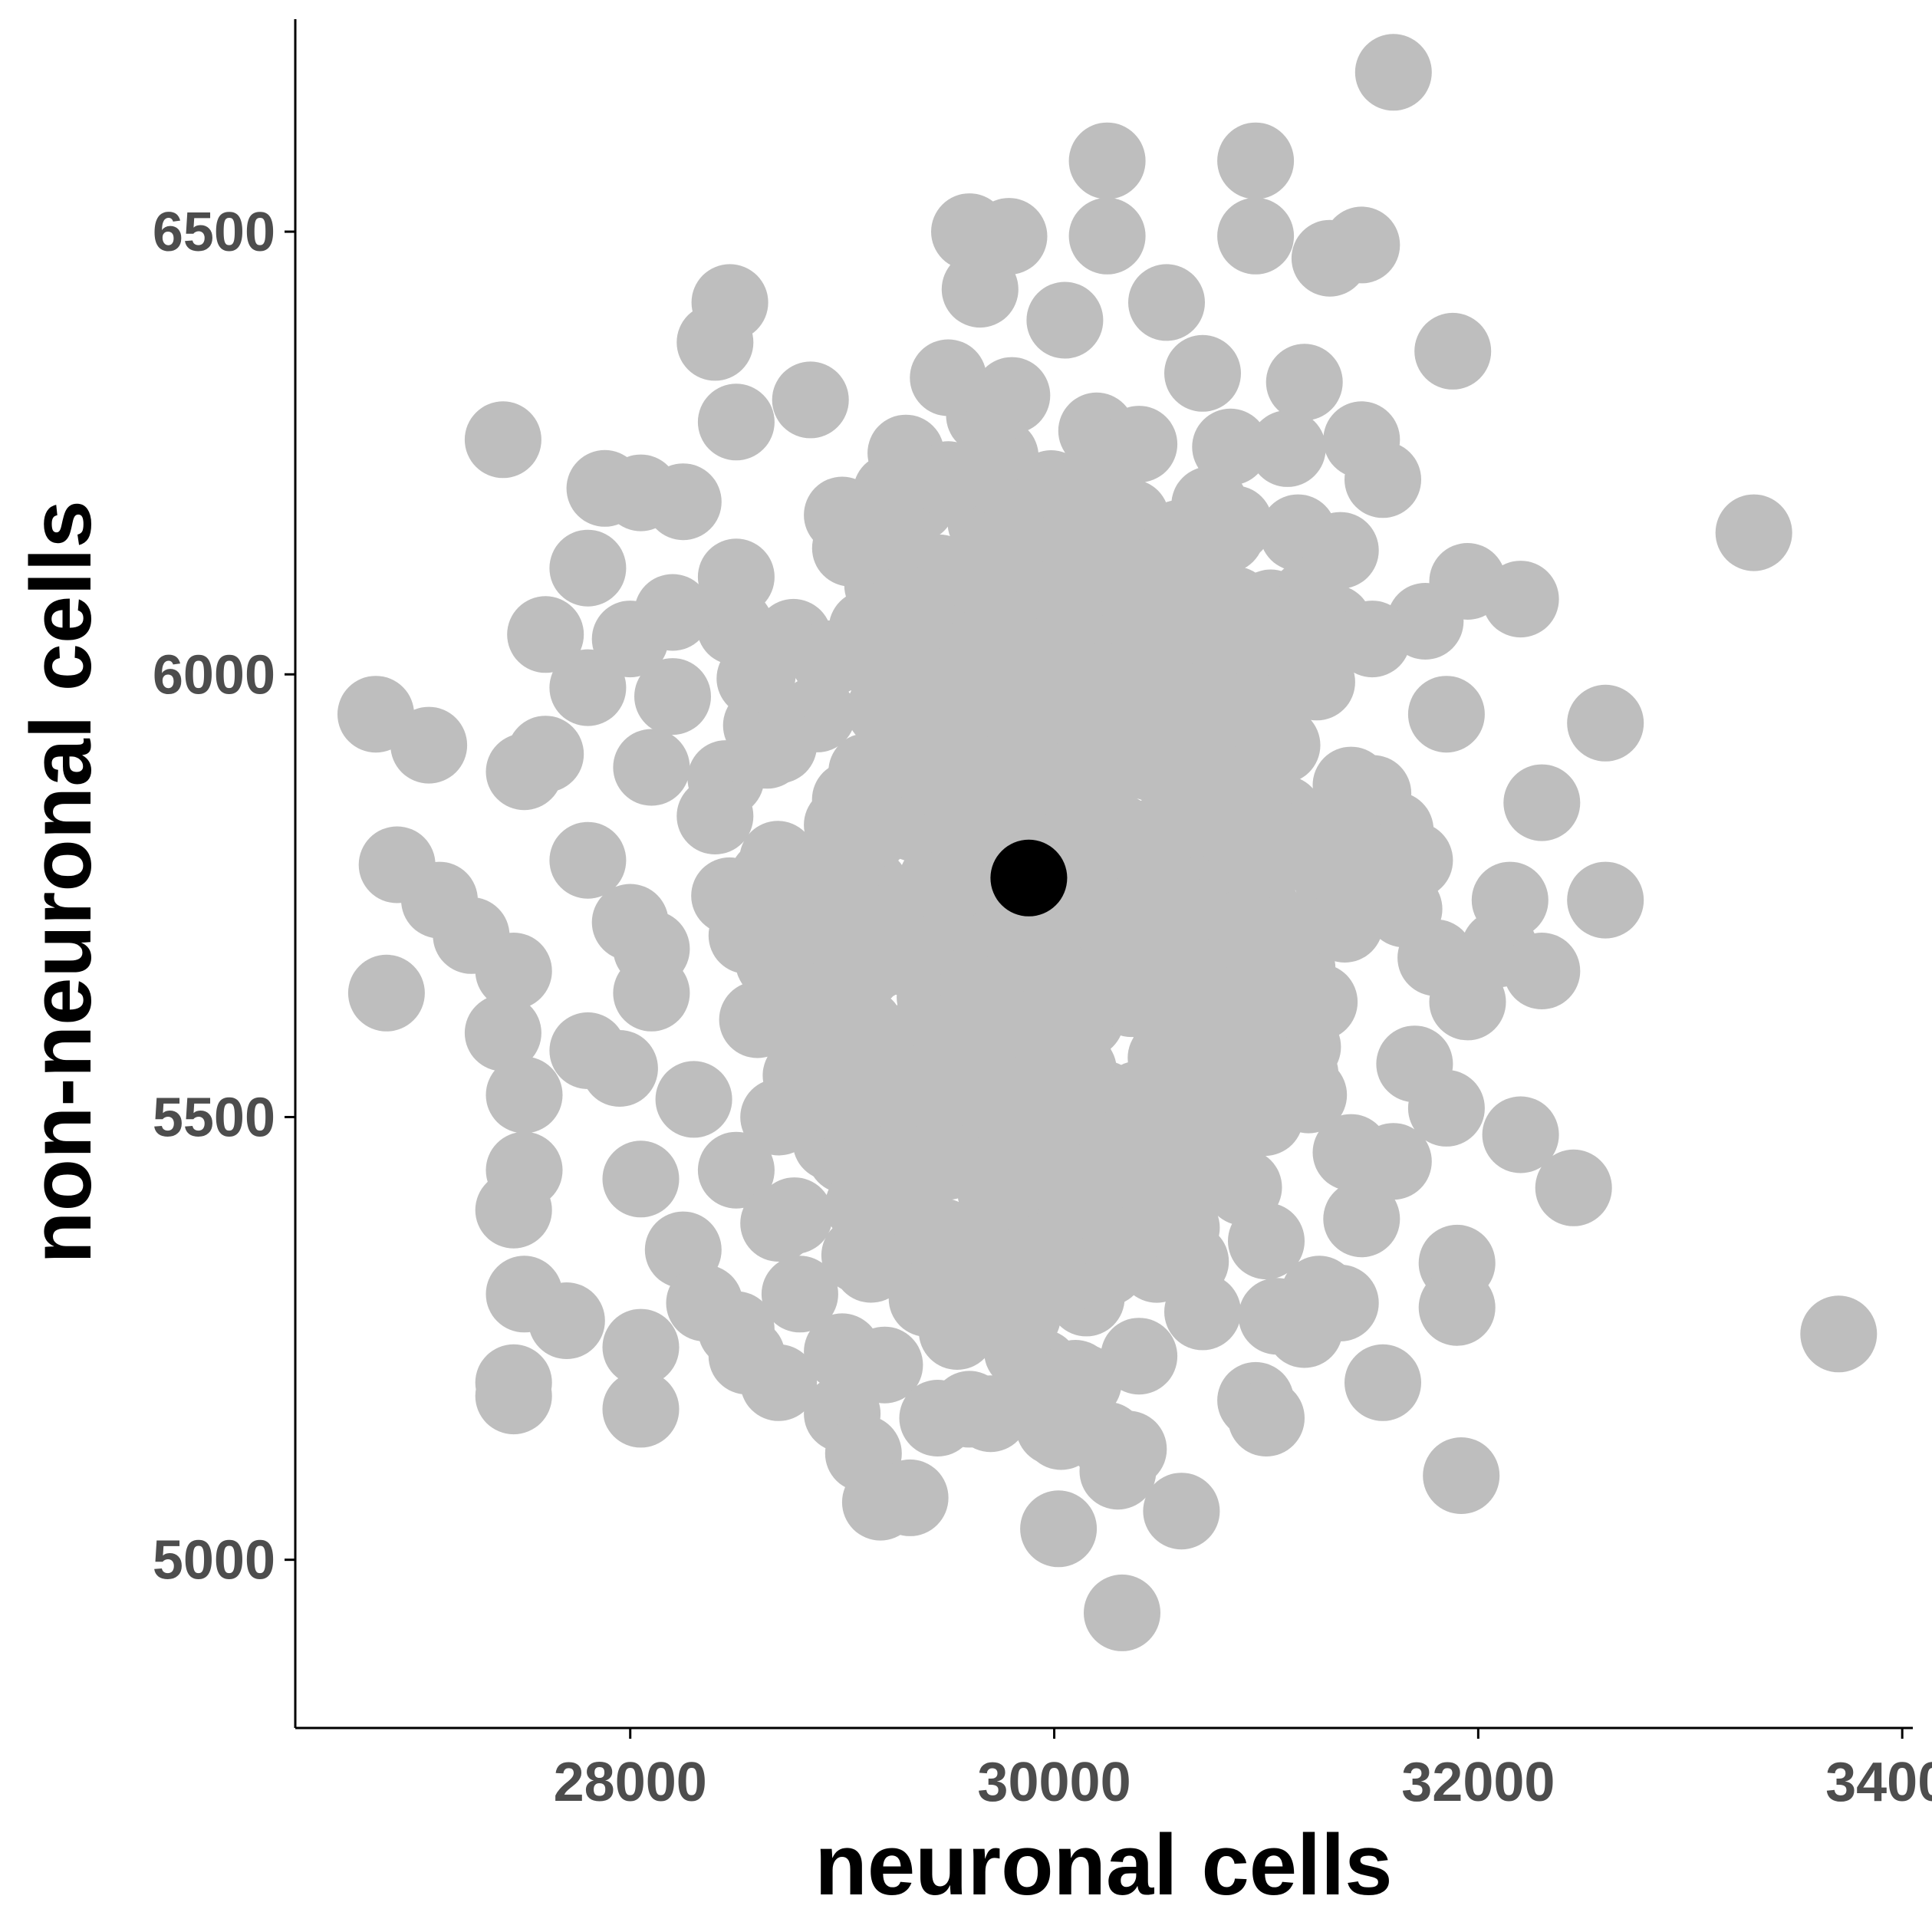  Describe the element at coordinates (214, 675) in the screenshot. I see `y-tick-label: 6000` at that location.